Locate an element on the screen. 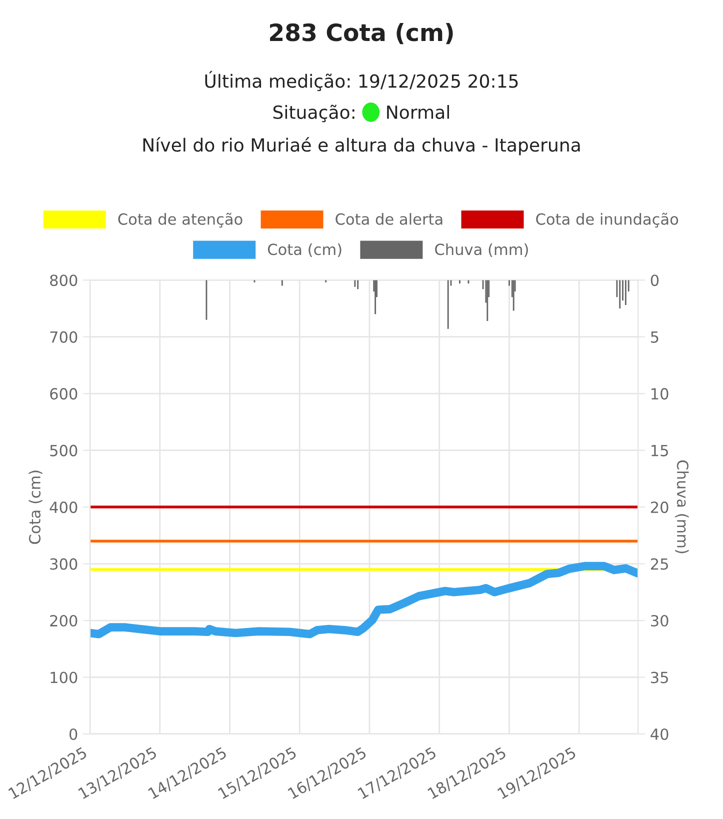  y2-tick-label: 35 is located at coordinates (659, 678).